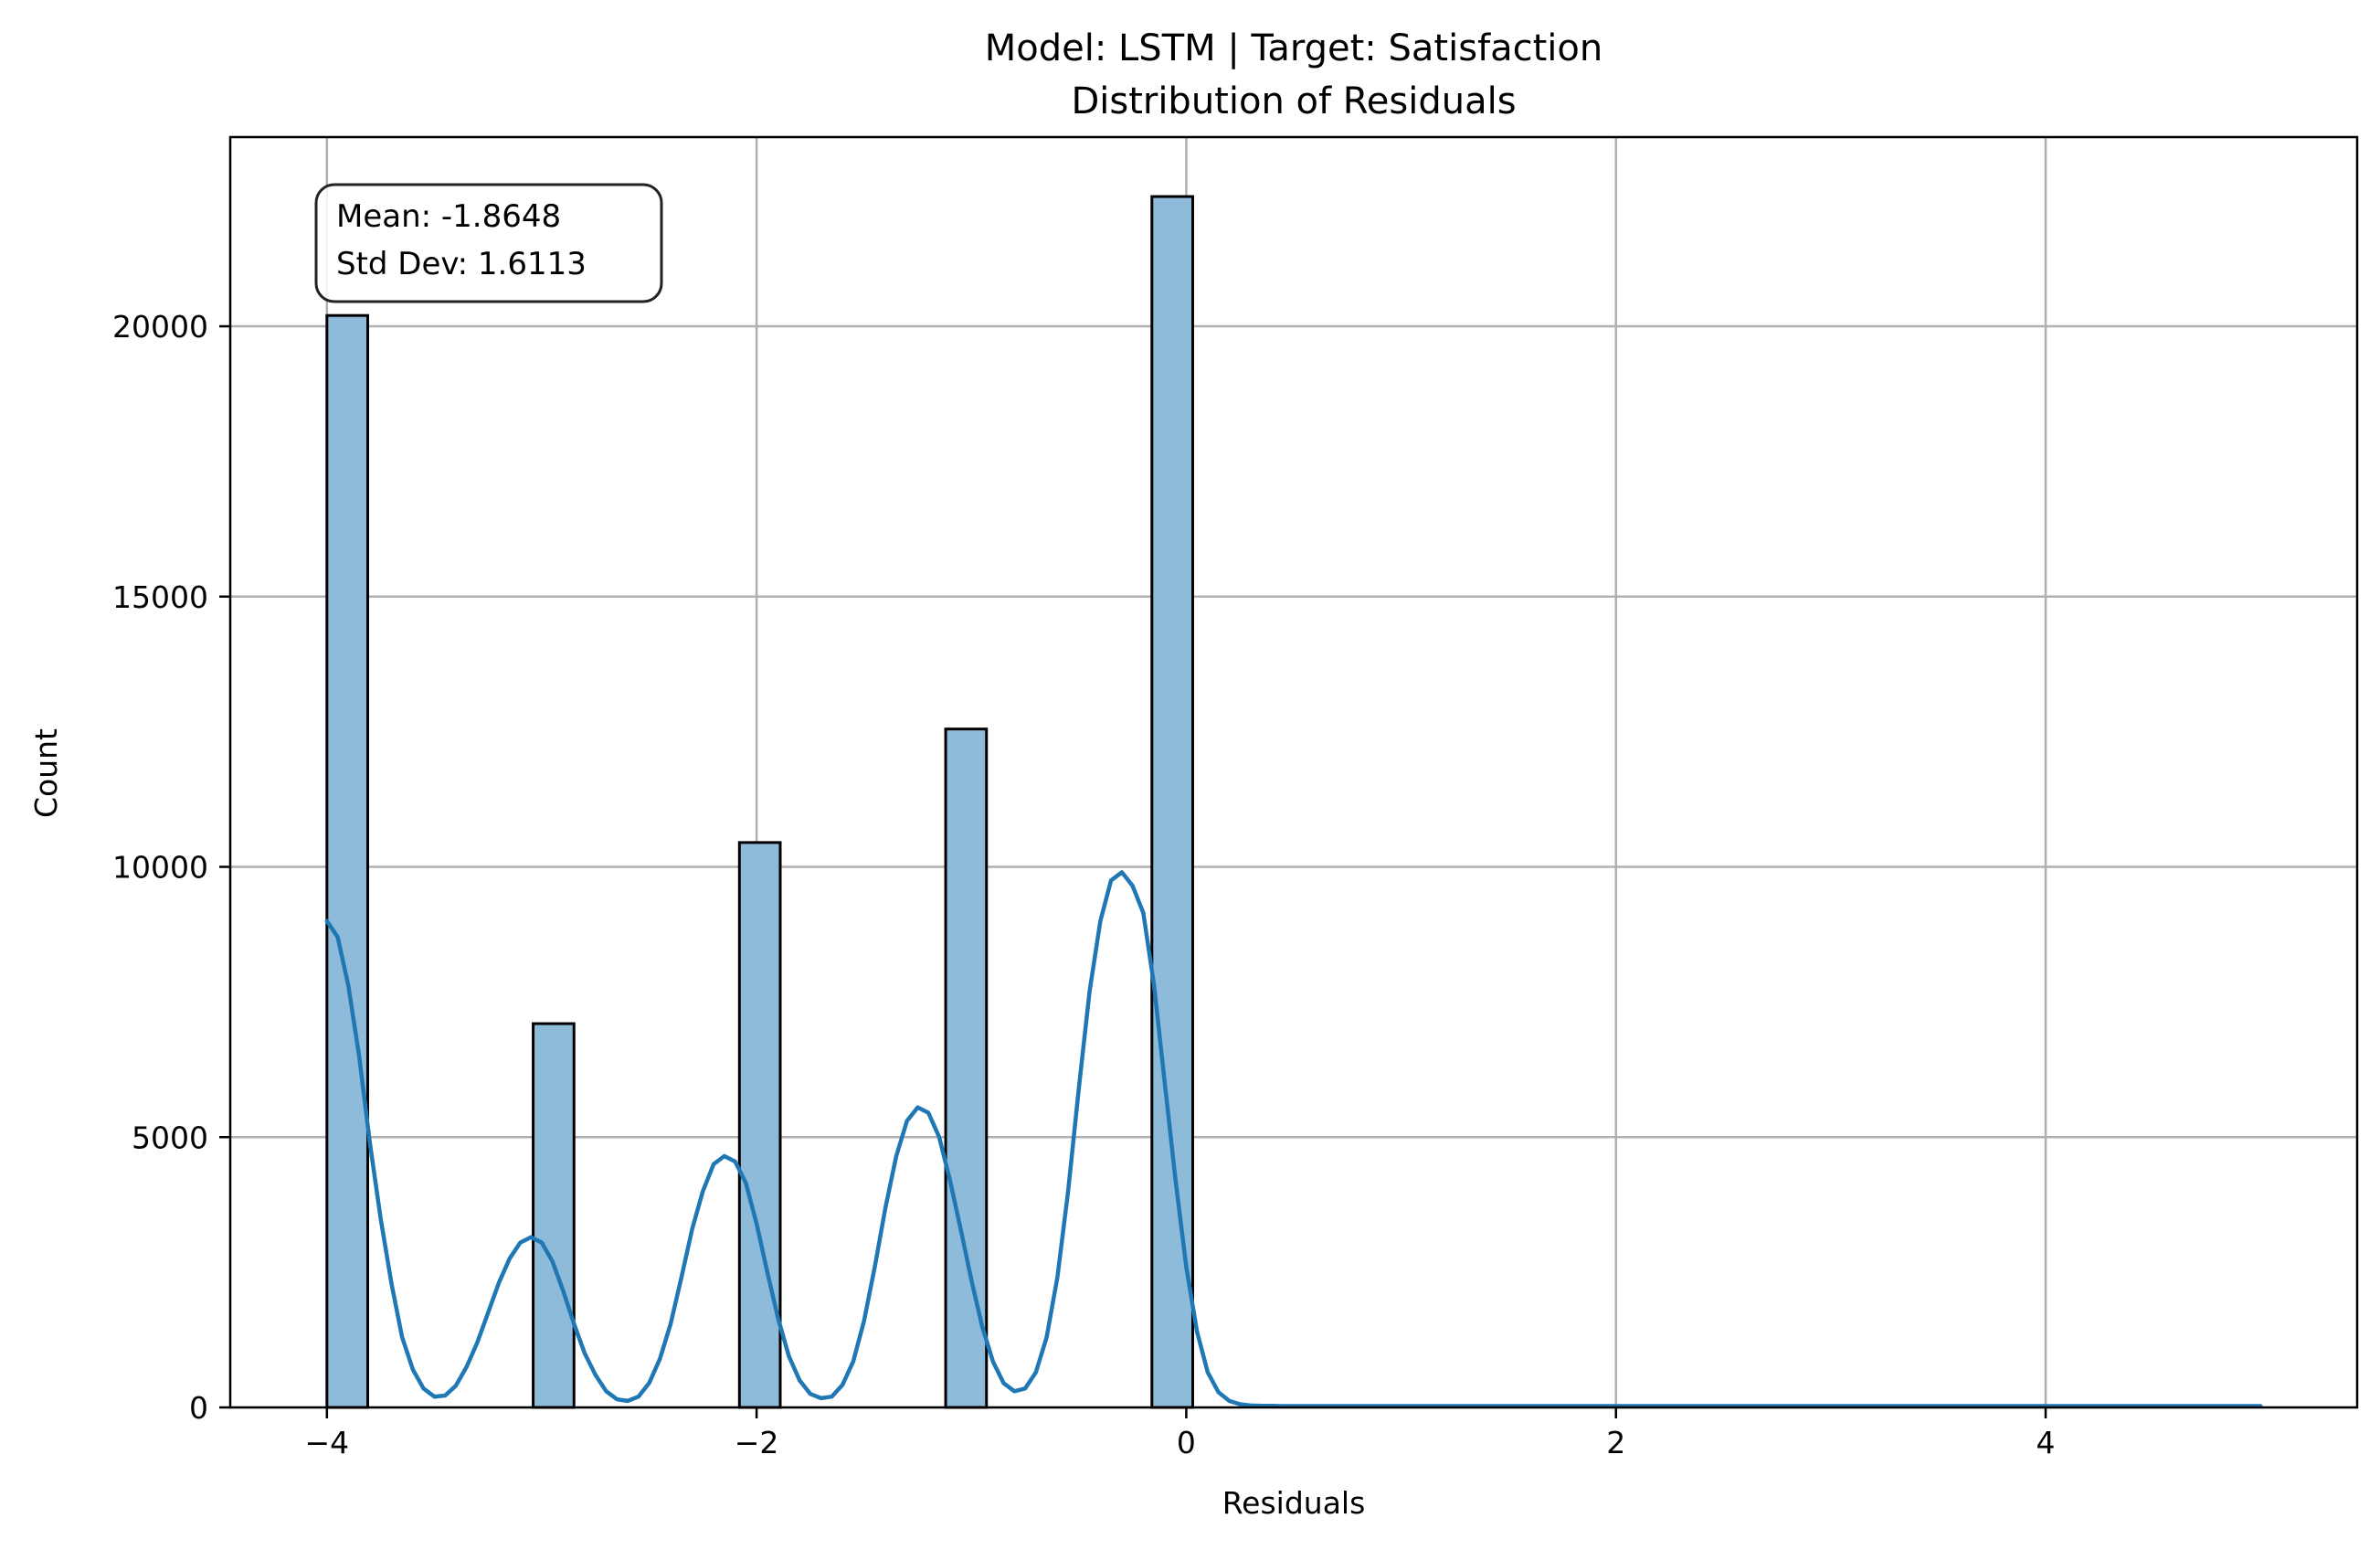 The width and height of the screenshot is (2380, 1550). Describe the element at coordinates (46, 773) in the screenshot. I see `y-axis-label: Count` at that location.